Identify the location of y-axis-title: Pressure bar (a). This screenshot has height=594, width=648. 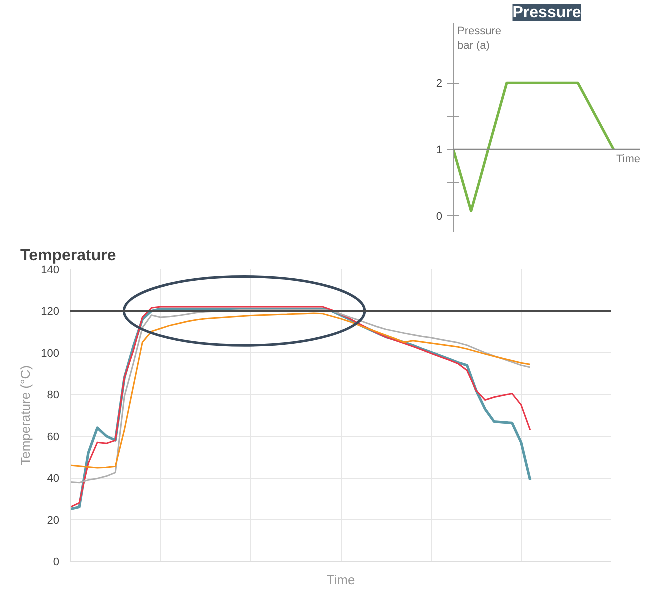
(480, 39).